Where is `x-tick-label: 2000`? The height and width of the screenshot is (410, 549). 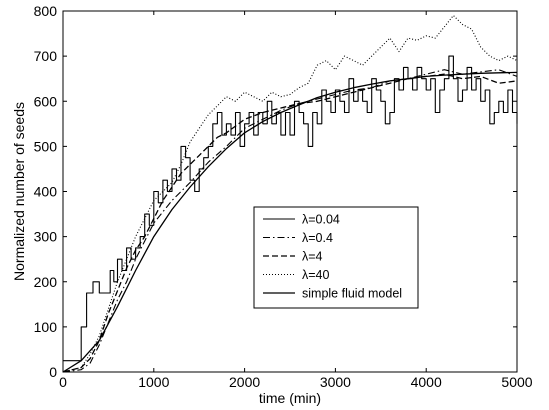
x-tick-label: 2000 is located at coordinates (244, 382).